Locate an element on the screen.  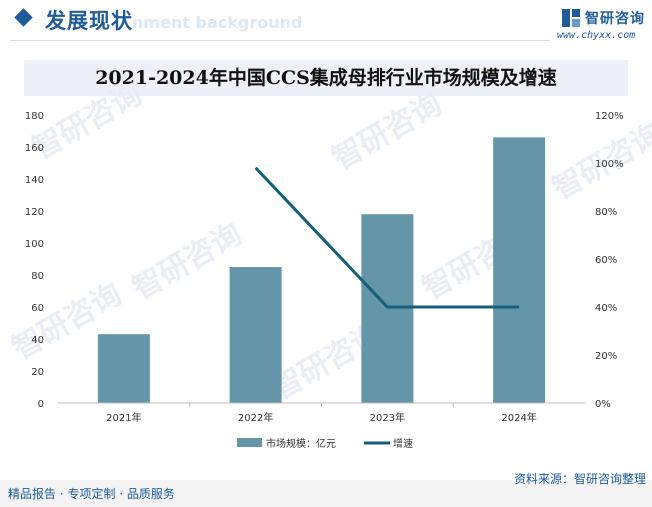
growth-line is located at coordinates (387, 237).